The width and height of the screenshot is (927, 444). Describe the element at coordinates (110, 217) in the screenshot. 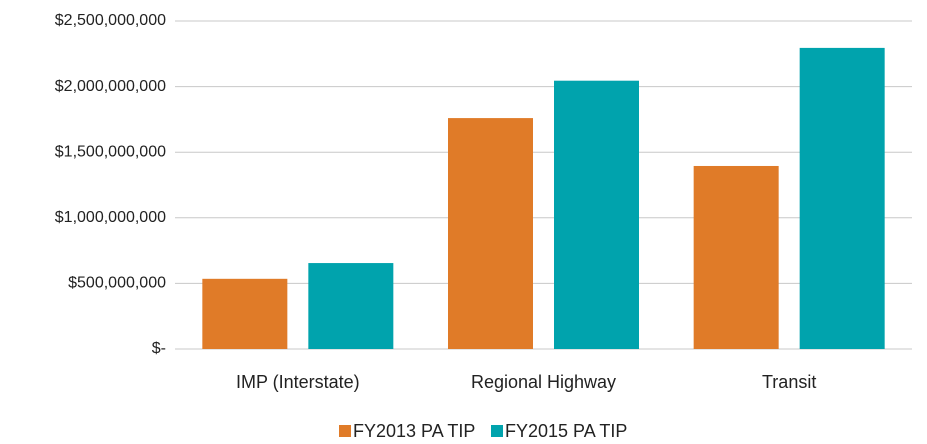

I see `y-tick-label: $1,000,000,000` at that location.